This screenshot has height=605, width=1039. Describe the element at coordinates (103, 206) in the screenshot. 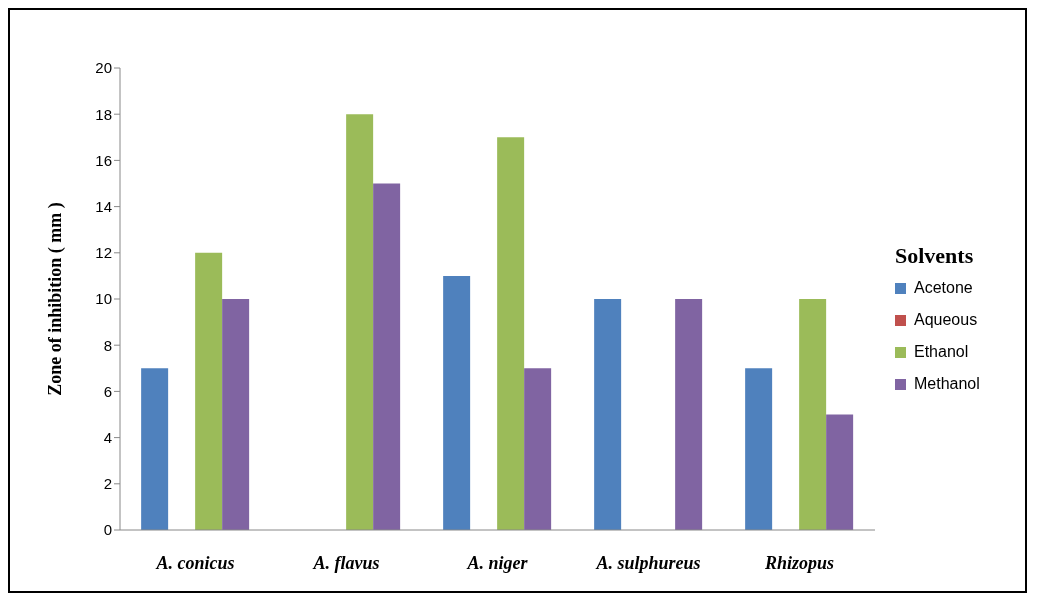

I see `y-tick-label: 14` at that location.